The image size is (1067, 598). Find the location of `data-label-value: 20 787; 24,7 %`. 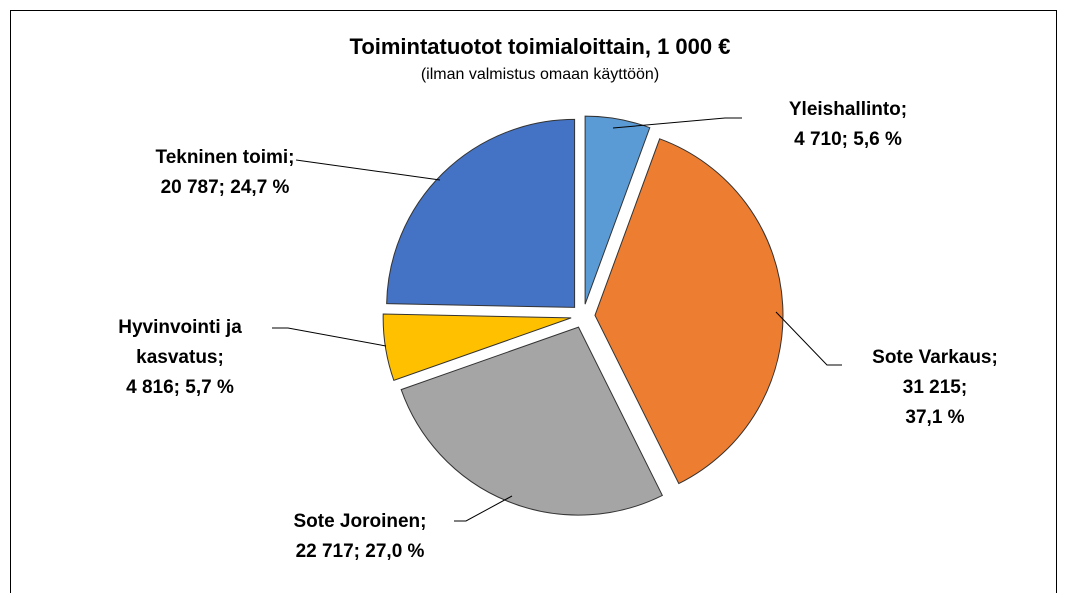

data-label-value: 20 787; 24,7 % is located at coordinates (225, 187).